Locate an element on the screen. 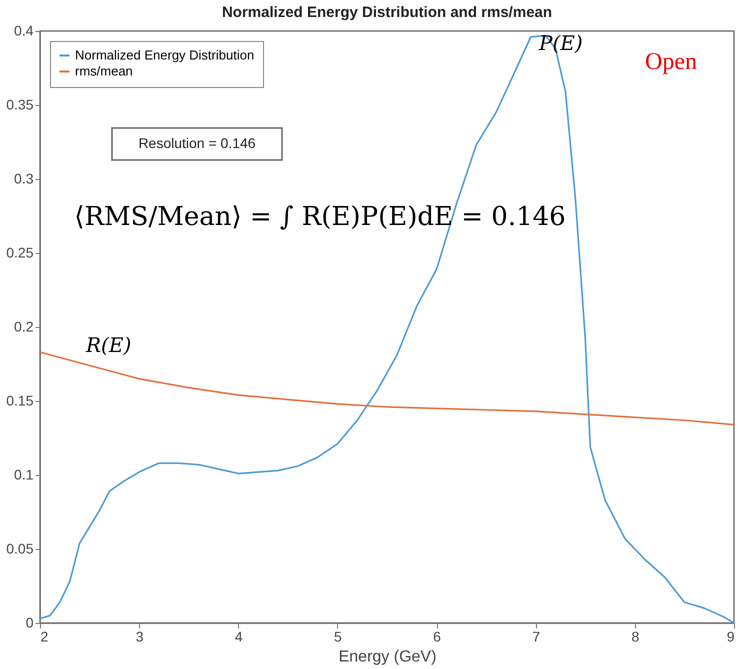 The height and width of the screenshot is (669, 740). x-tick-label: 8 is located at coordinates (635, 636).